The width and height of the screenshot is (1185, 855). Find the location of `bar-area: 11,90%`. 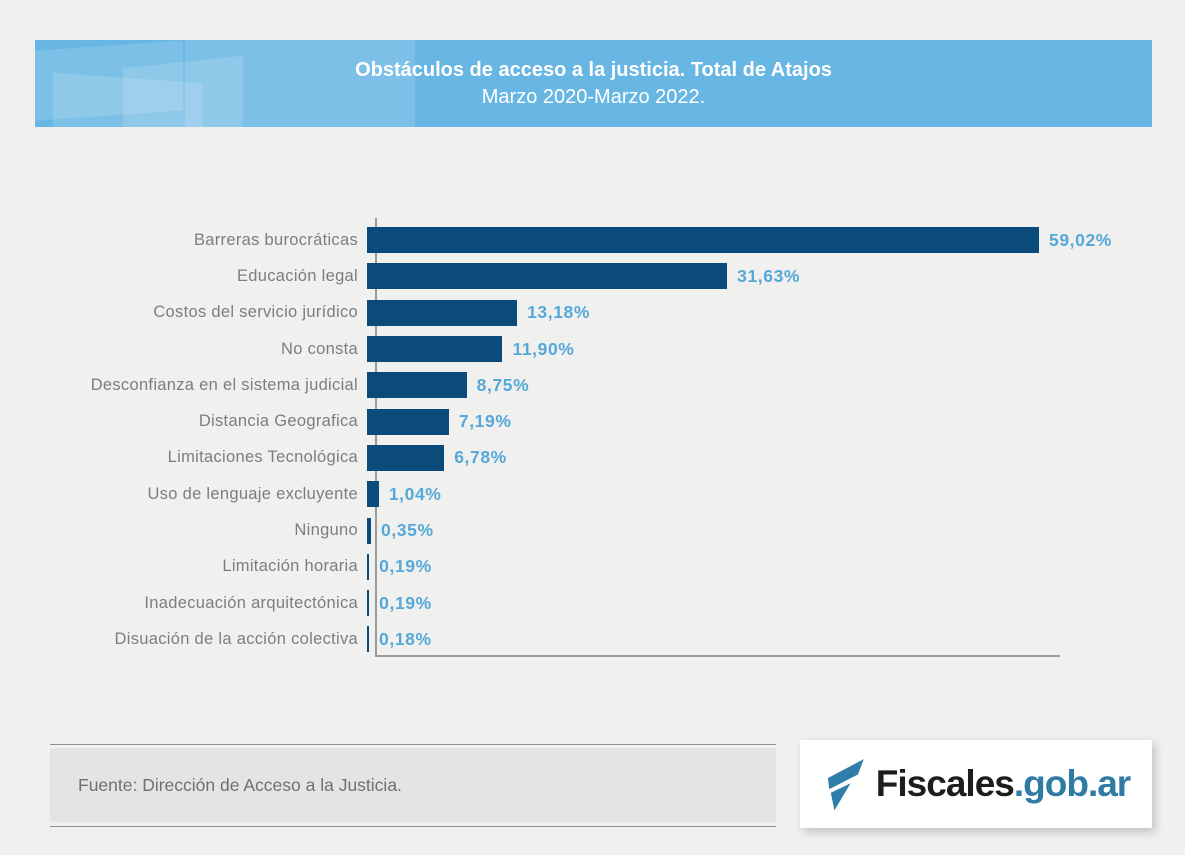

bar-area: 11,90% is located at coordinates (470, 349).